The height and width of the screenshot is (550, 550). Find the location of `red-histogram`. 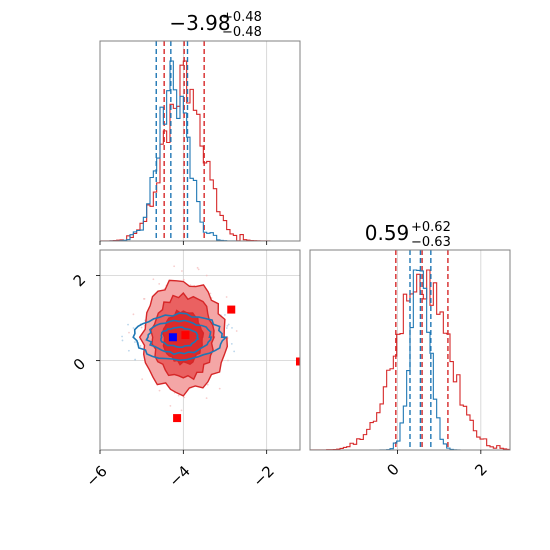

red-histogram is located at coordinates (410, 359).